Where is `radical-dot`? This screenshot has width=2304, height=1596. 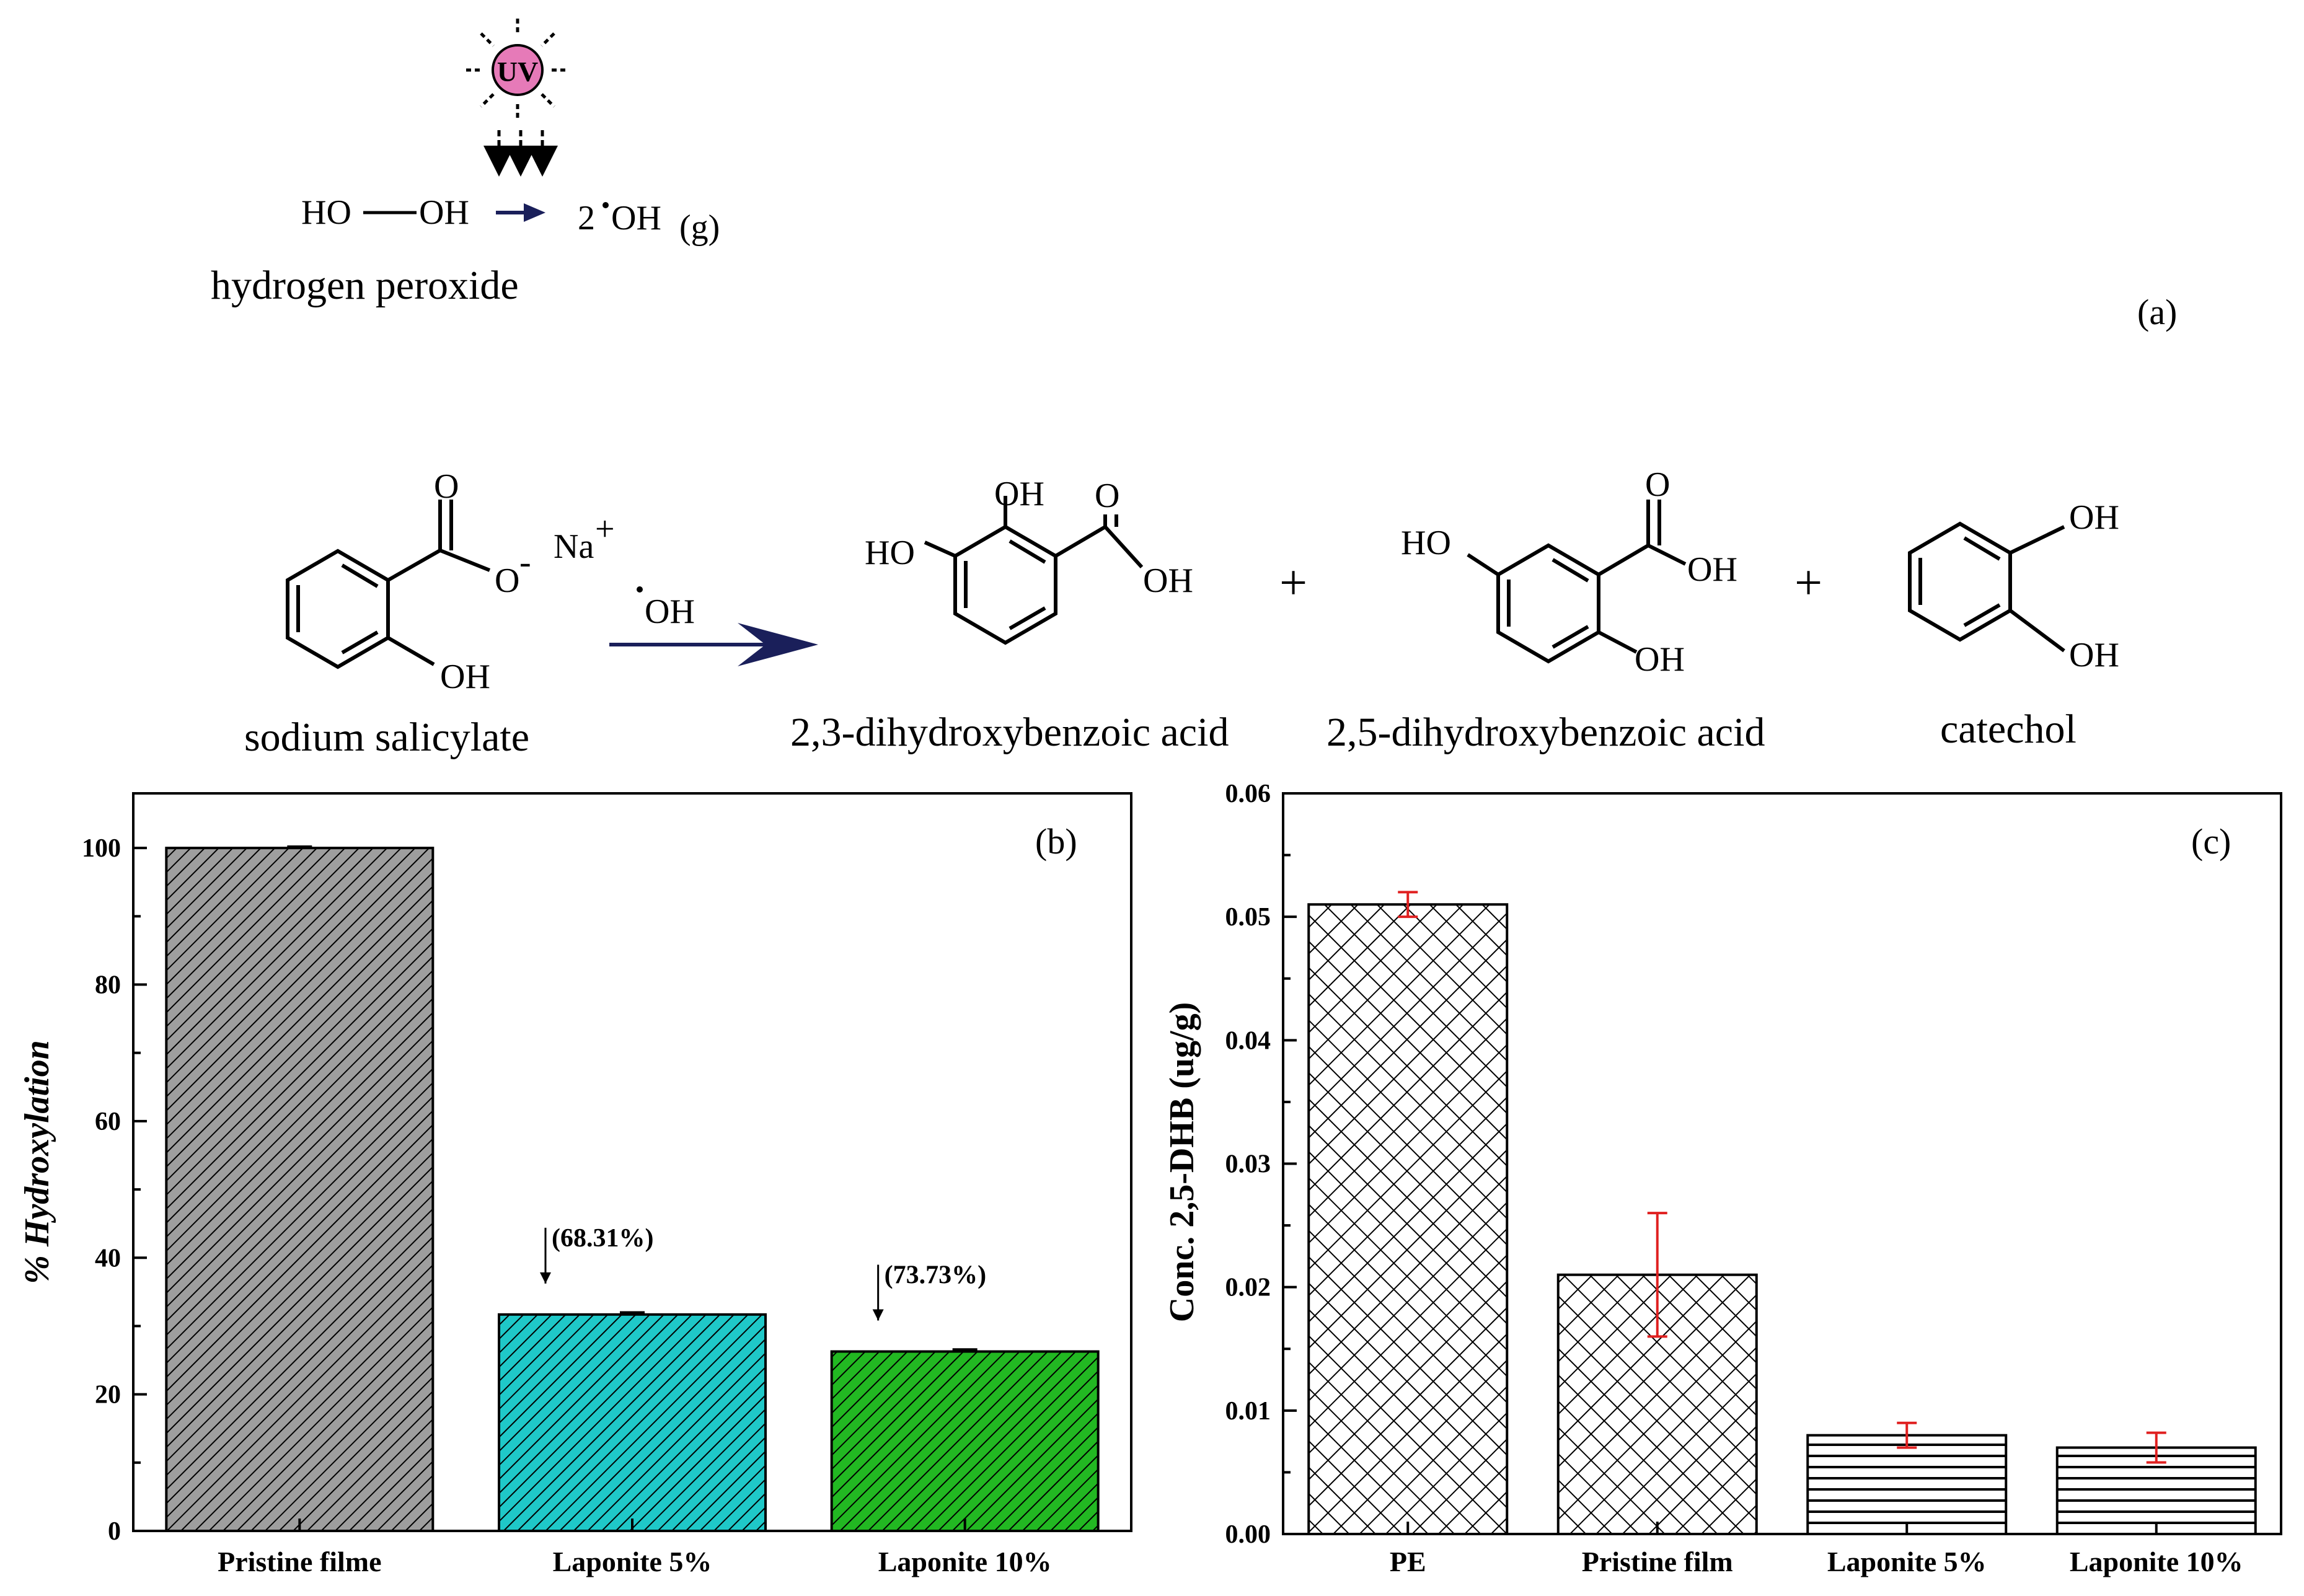
radical-dot is located at coordinates (605, 205).